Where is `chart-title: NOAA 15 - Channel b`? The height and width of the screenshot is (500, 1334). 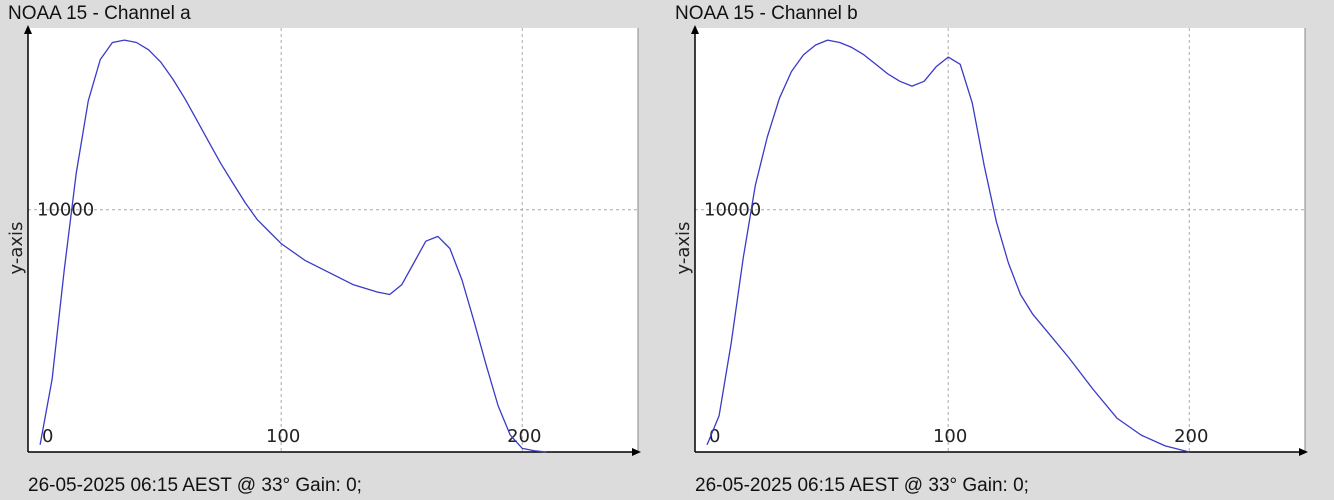
chart-title: NOAA 15 - Channel b is located at coordinates (766, 13).